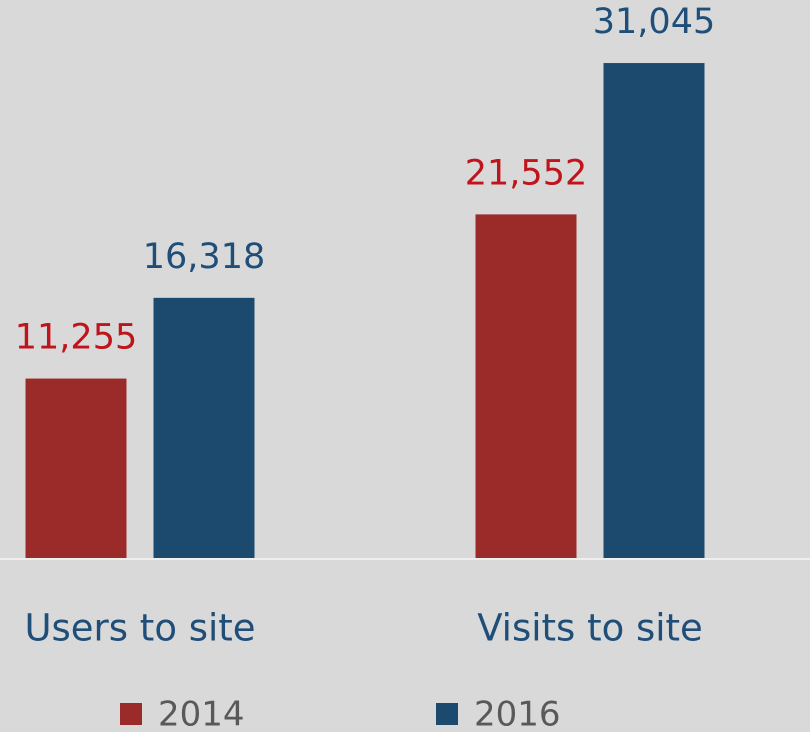  What do you see at coordinates (590, 628) in the screenshot?
I see `x-tick-label: Visits to site` at bounding box center [590, 628].